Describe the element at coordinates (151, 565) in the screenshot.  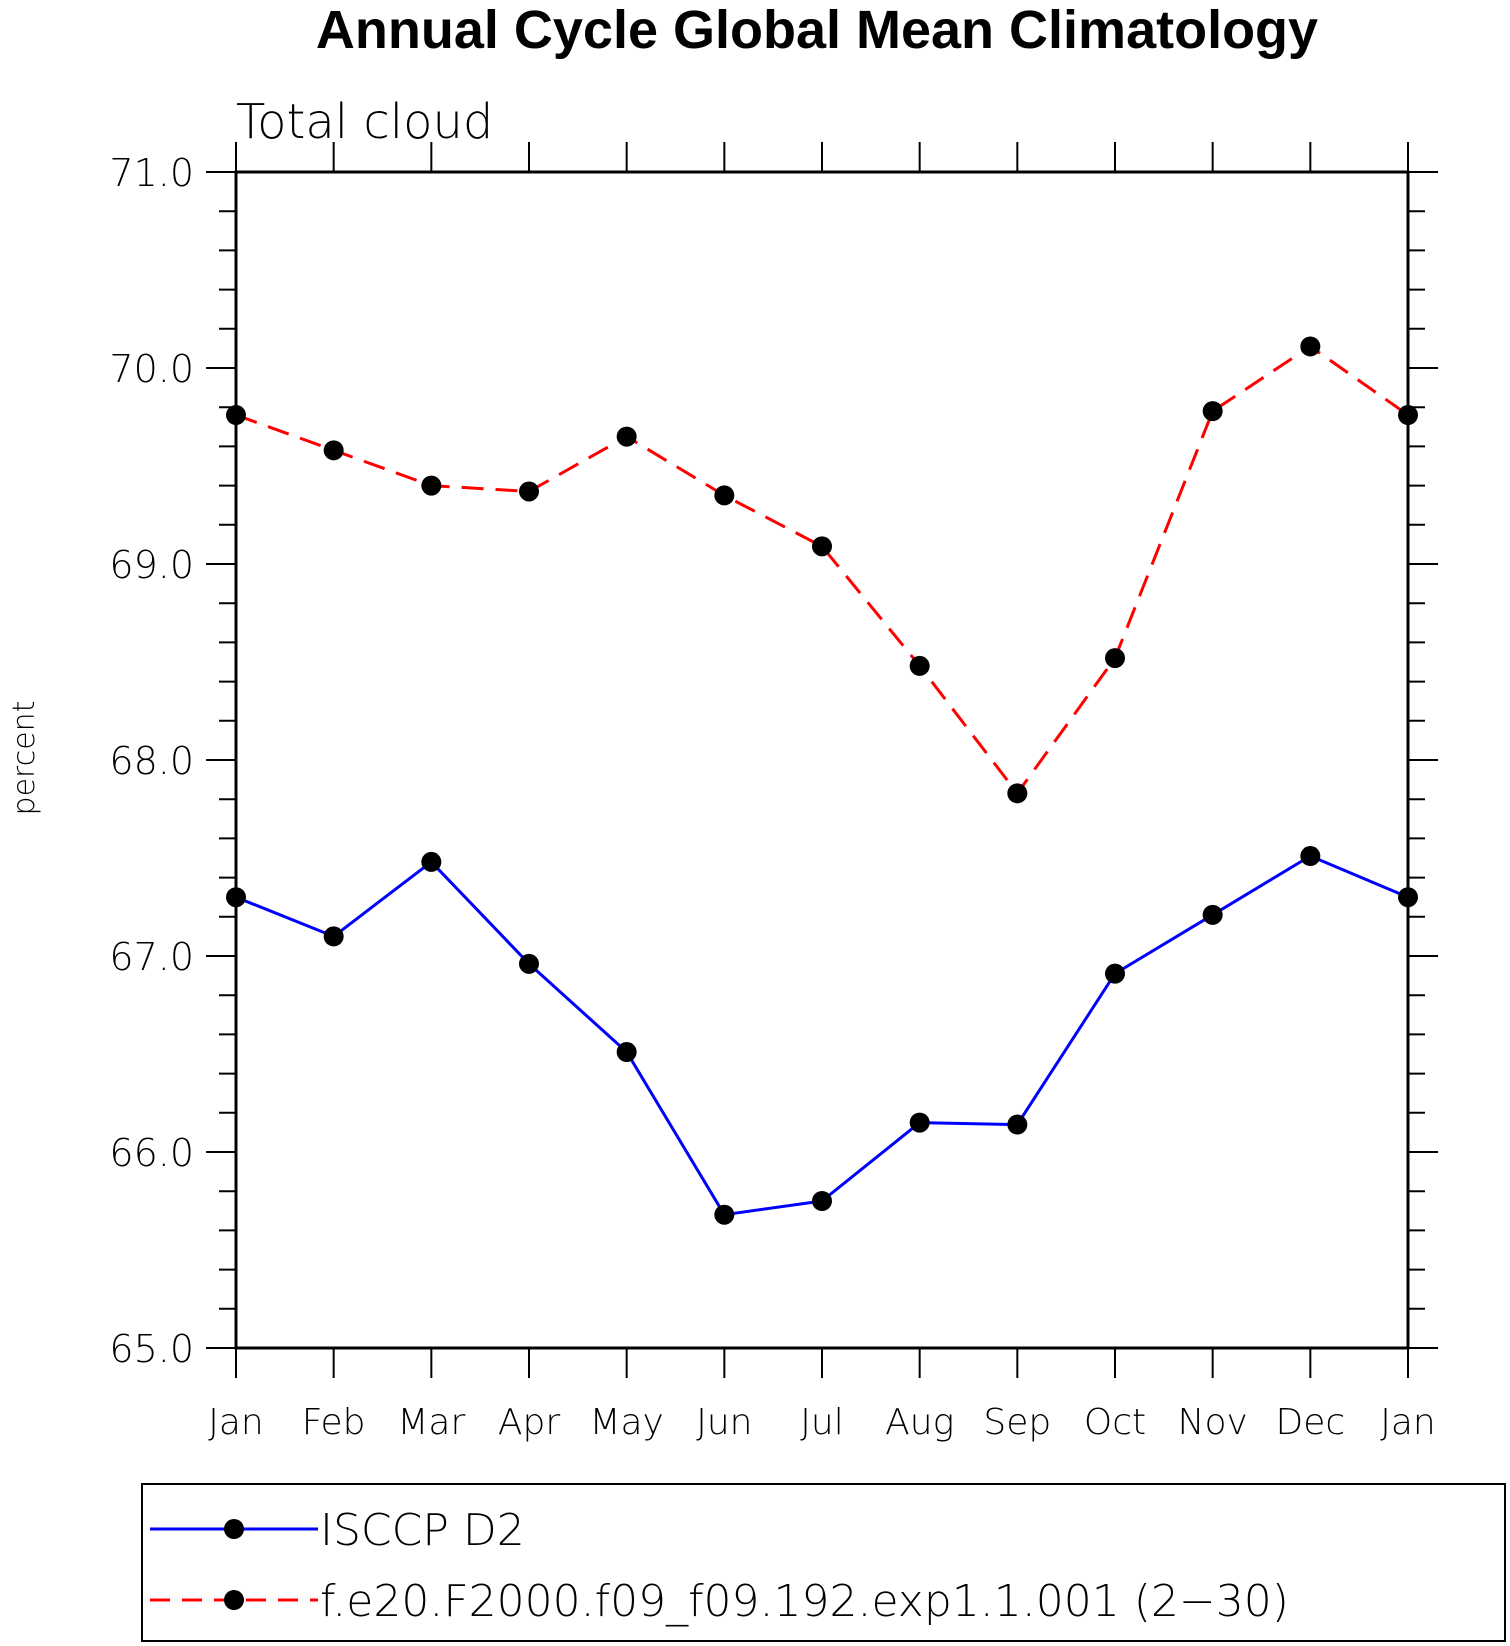
I see `y-tick-label: 69.0` at that location.